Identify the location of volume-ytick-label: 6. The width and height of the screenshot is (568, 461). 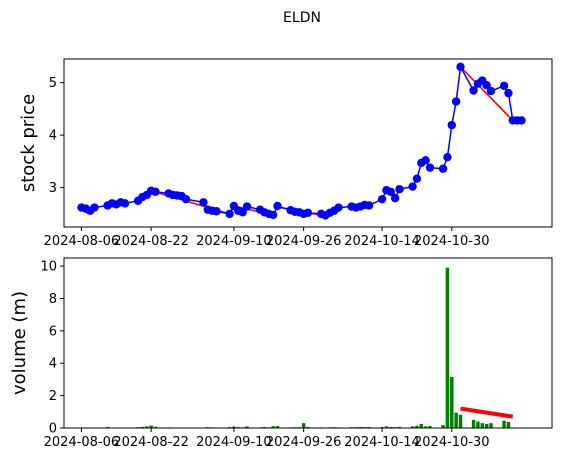
(53, 331).